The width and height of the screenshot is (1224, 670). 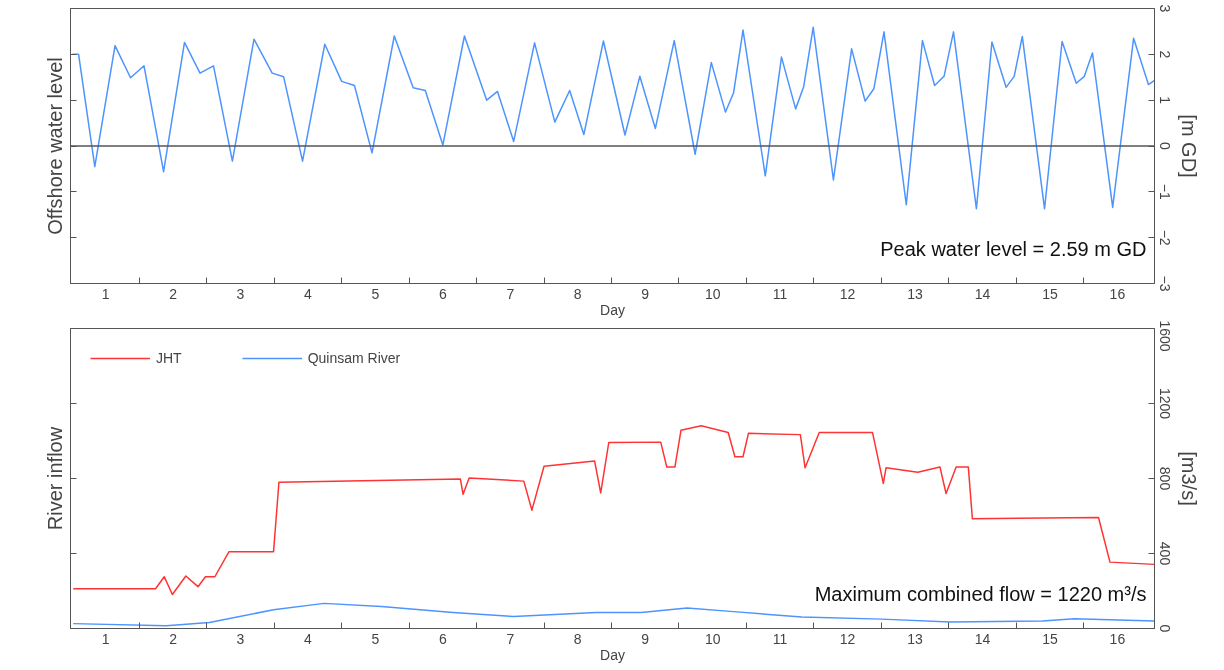 I want to click on y-tick-label: 400, so click(x=1164, y=553).